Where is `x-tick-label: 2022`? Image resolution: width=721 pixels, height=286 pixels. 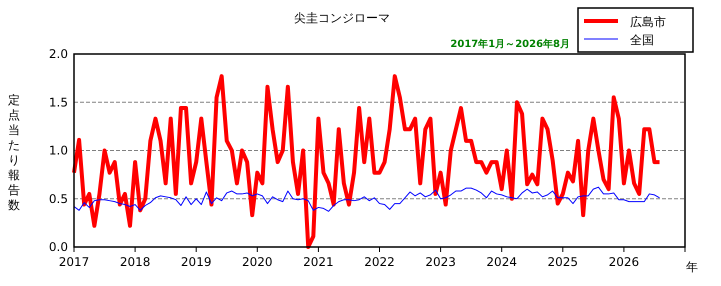 x-tick-label: 2022 is located at coordinates (379, 262).